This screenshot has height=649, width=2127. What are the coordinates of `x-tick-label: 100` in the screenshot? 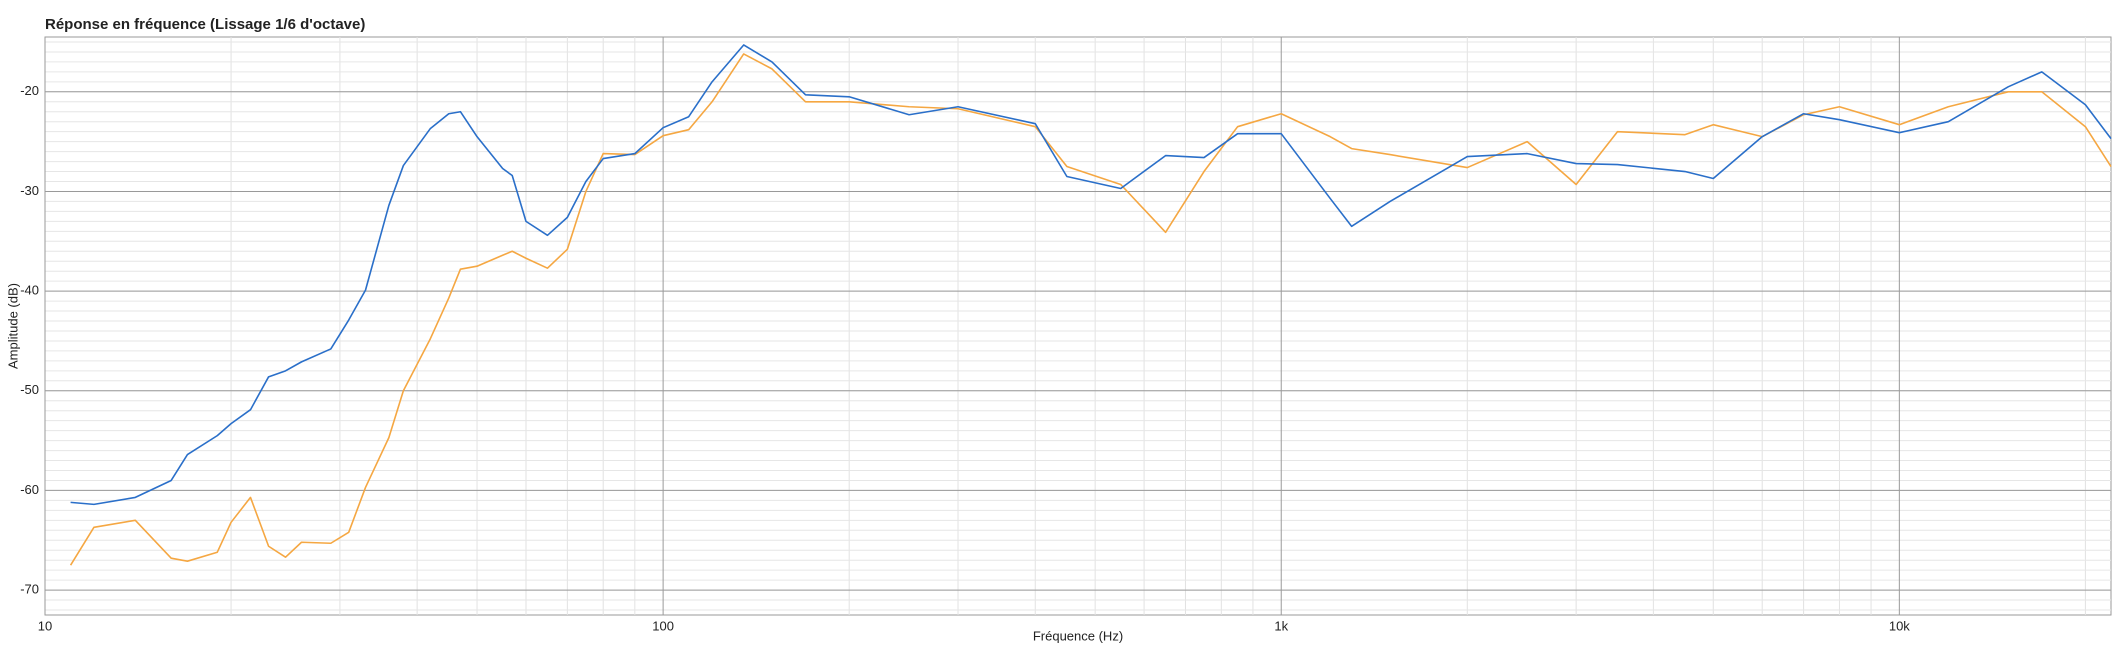 It's located at (663, 625).